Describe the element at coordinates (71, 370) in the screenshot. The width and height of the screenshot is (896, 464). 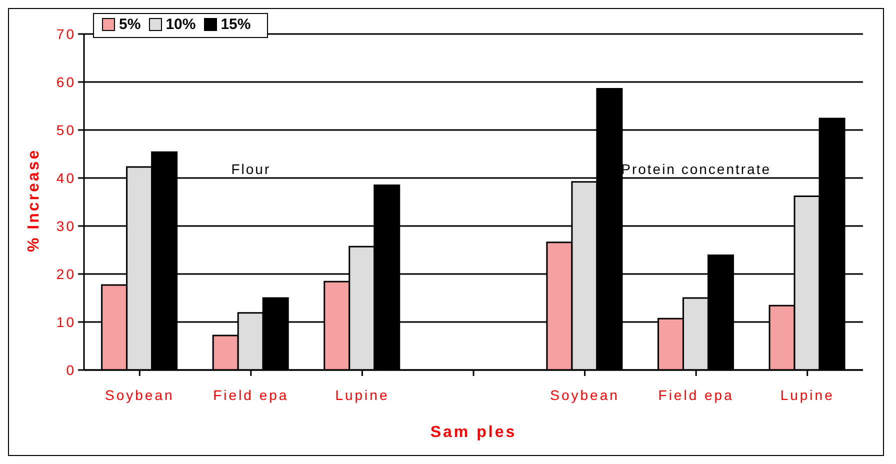
I see `y-tick-label: 0` at that location.